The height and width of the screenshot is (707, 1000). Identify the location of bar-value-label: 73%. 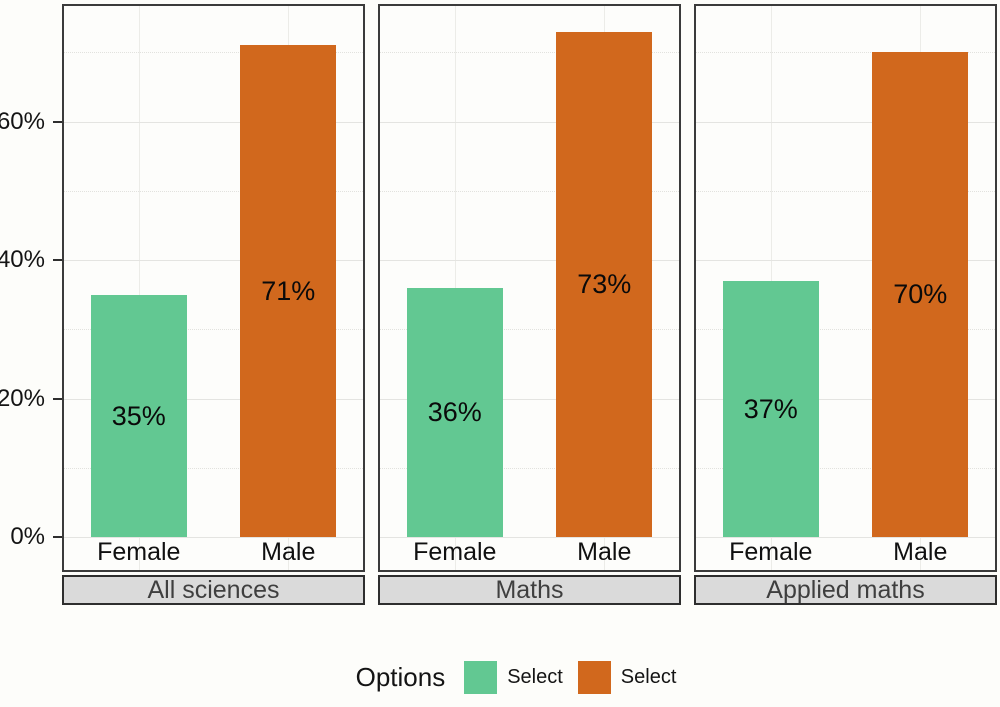
(604, 284).